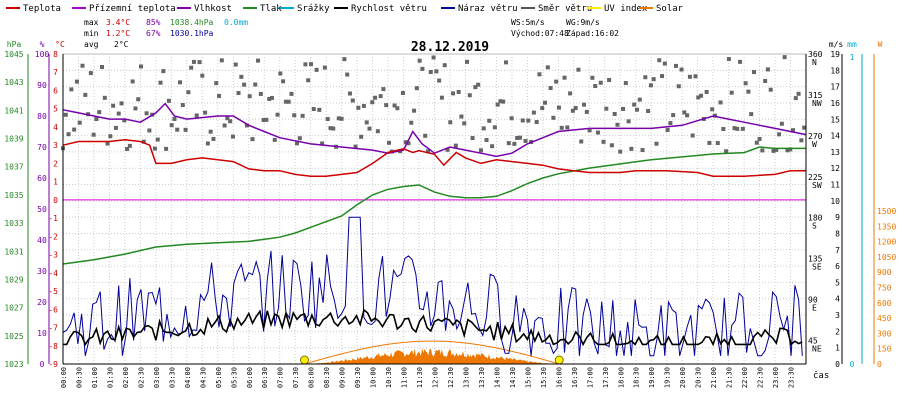 The height and width of the screenshot is (400, 900). What do you see at coordinates (884, 303) in the screenshot?
I see `w-tick: 600` at bounding box center [884, 303].